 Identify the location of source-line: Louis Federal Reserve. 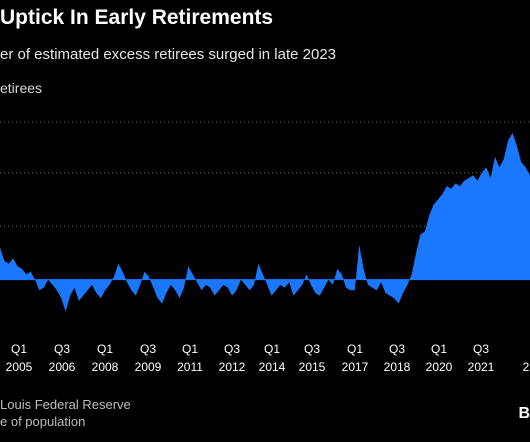
(65, 404).